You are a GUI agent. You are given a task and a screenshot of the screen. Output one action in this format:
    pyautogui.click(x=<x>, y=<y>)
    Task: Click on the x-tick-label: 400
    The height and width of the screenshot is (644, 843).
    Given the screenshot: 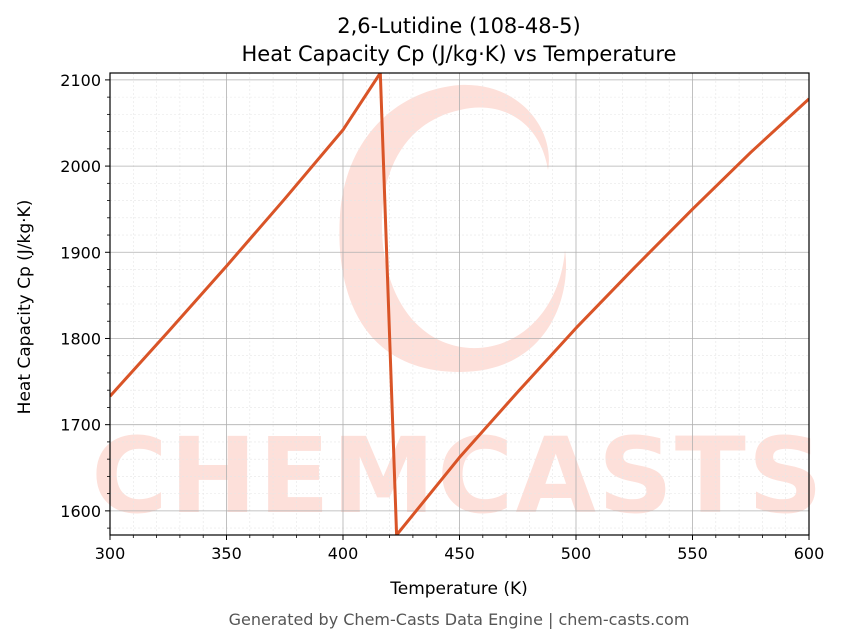 What is the action you would take?
    pyautogui.click(x=343, y=553)
    